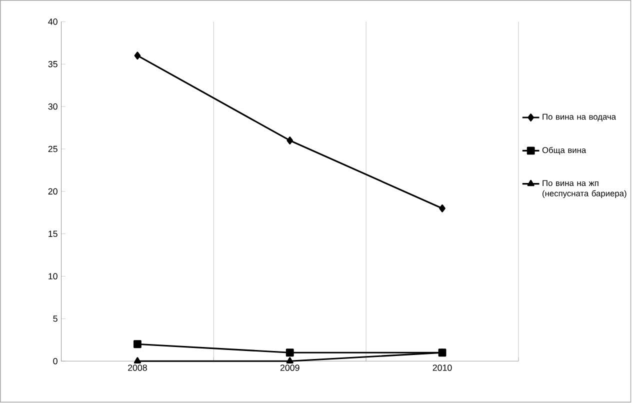  Describe the element at coordinates (53, 107) in the screenshot. I see `y-tick-label: 30` at that location.